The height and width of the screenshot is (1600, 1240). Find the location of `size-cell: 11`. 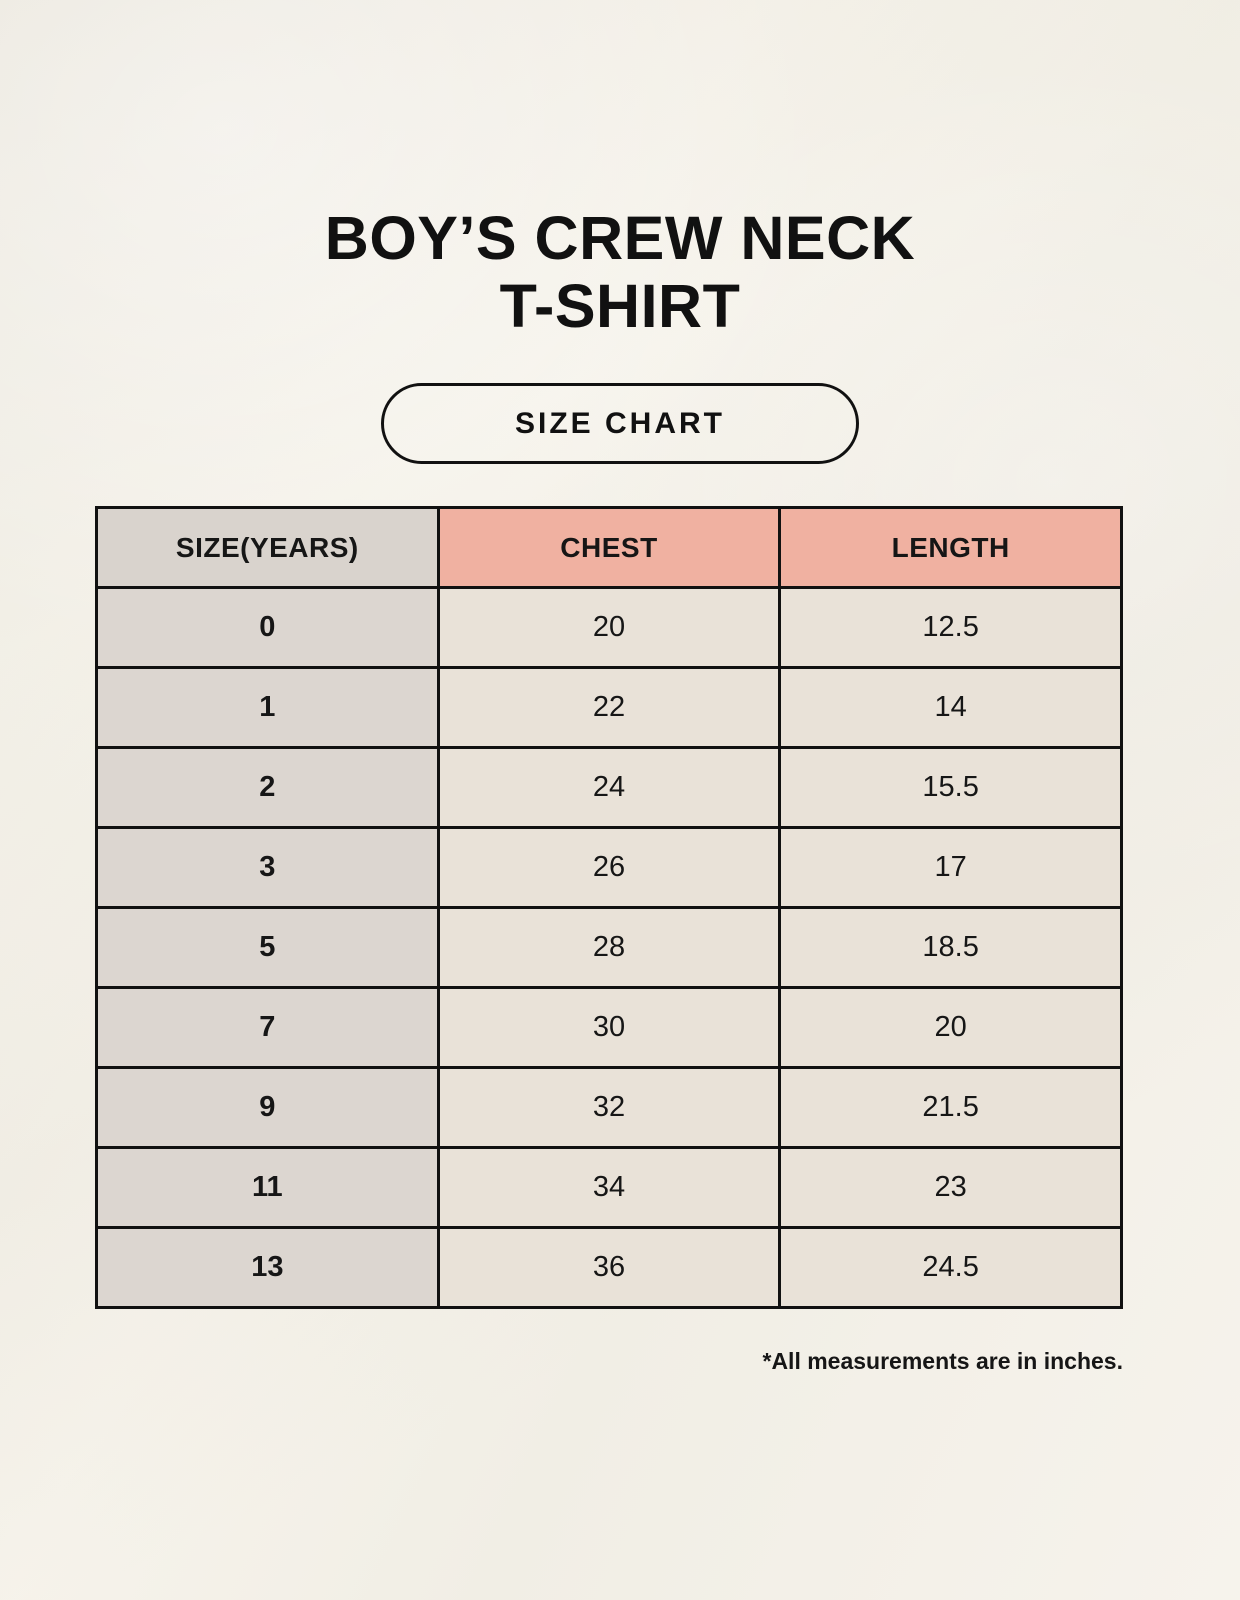

size-cell: 11 is located at coordinates (267, 1187).